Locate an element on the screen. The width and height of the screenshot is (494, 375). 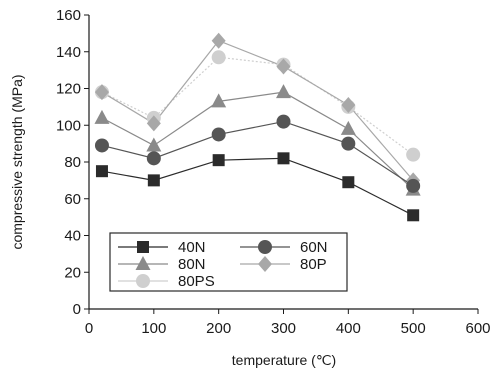
legend-marker-40n is located at coordinates (143, 247).